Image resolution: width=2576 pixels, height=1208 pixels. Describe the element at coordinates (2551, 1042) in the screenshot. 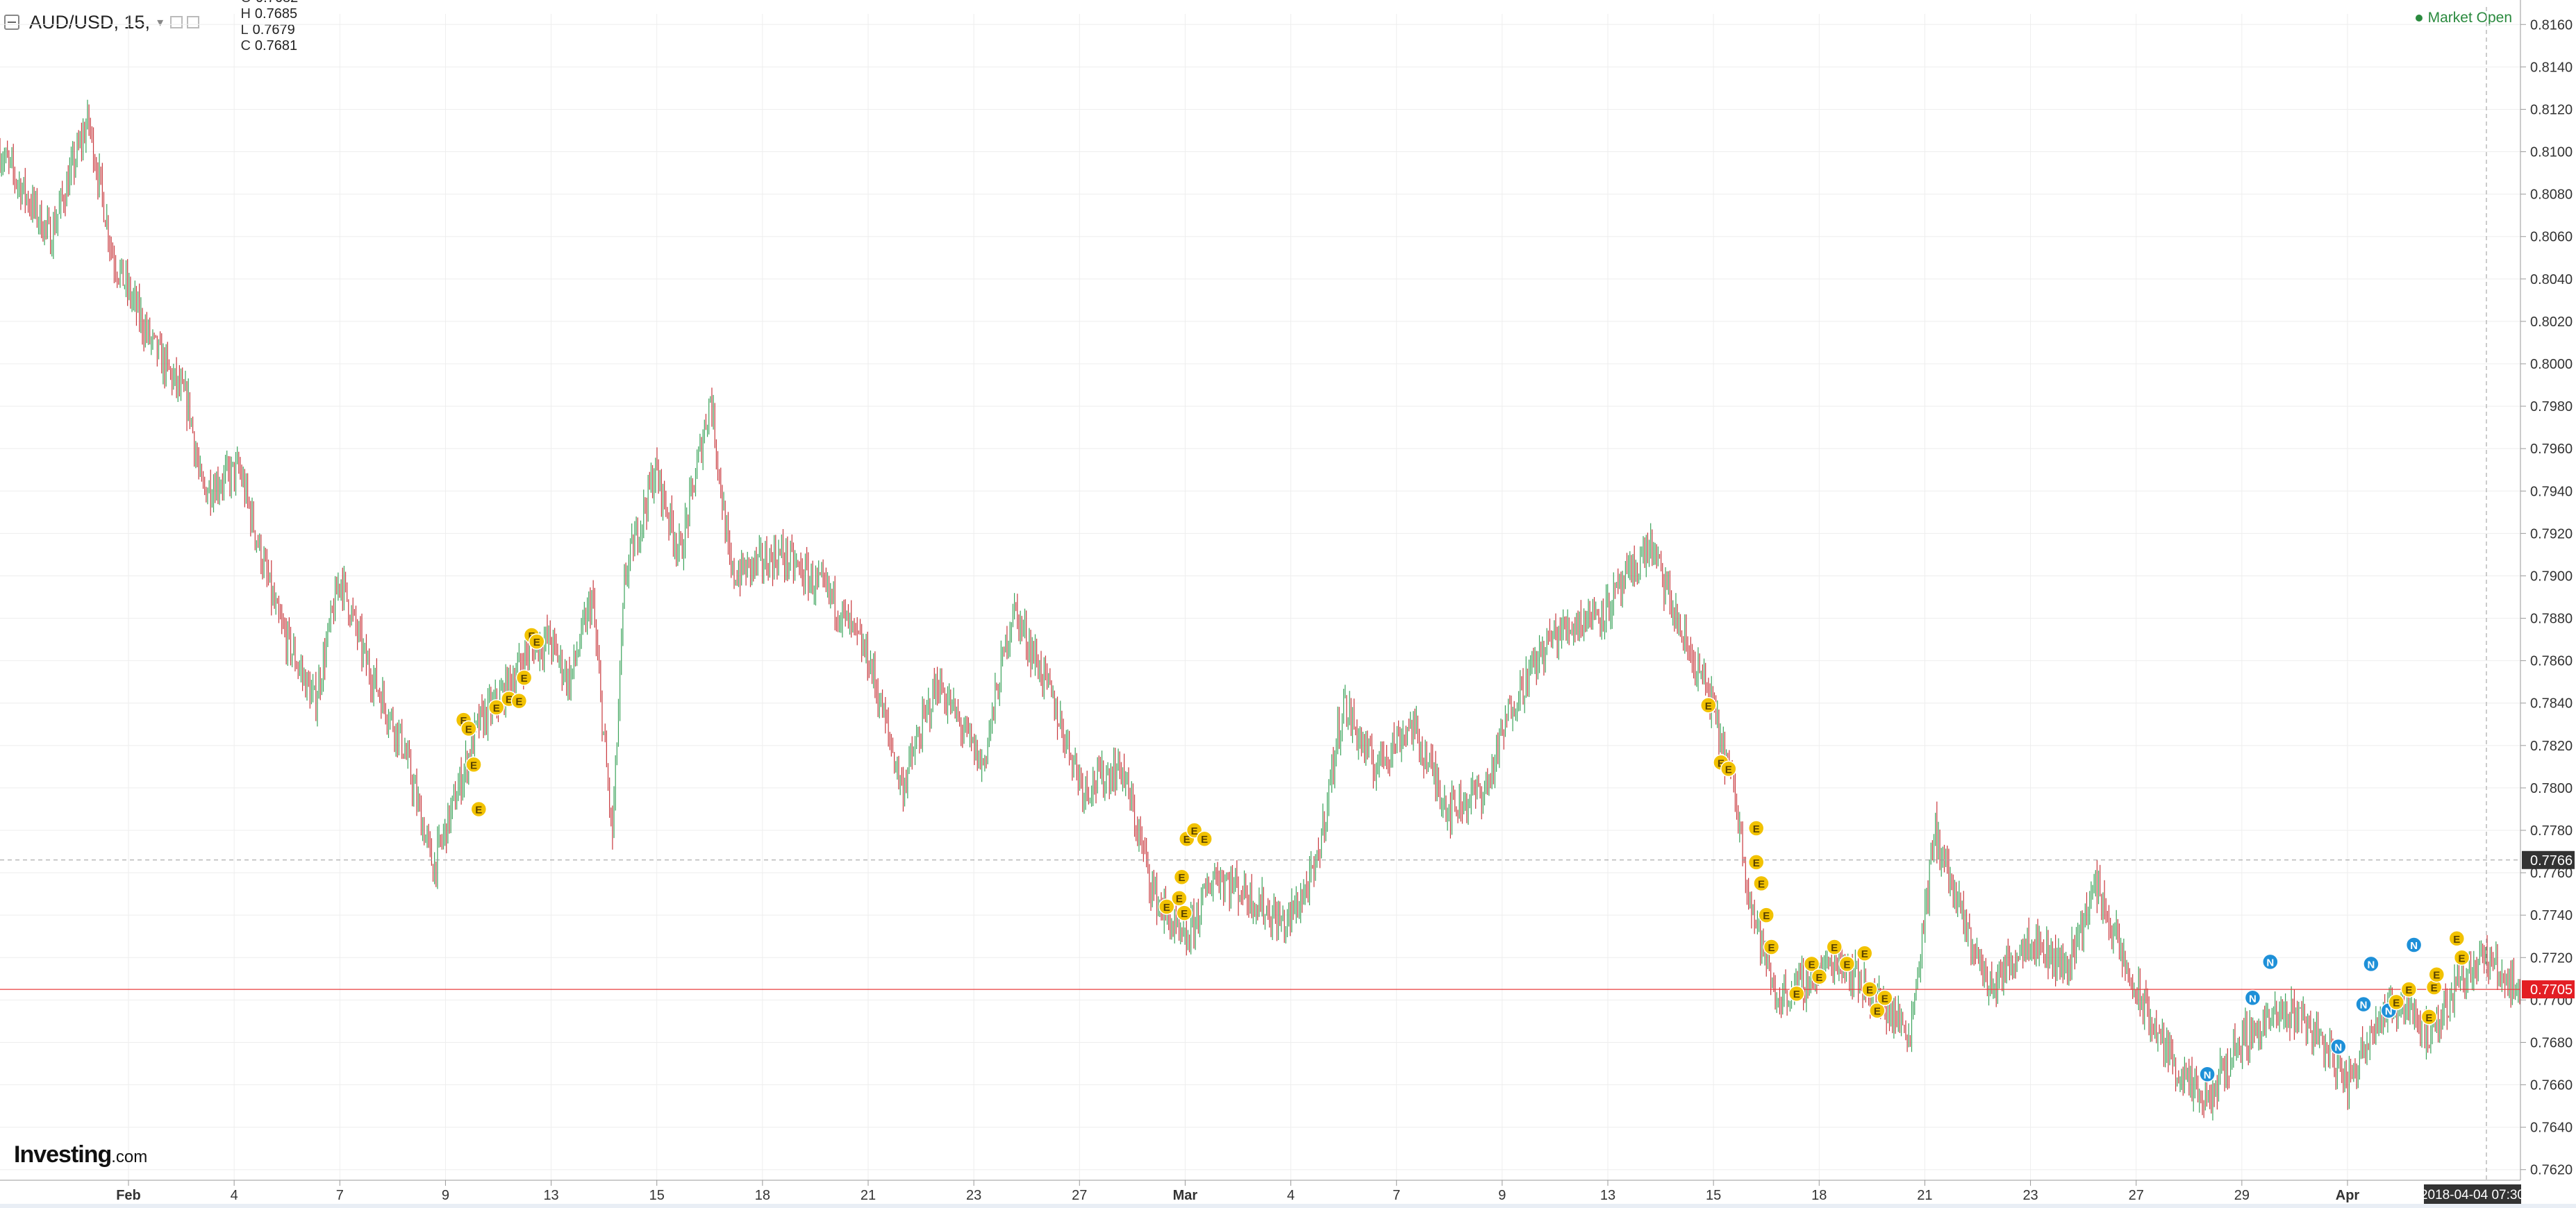

I see `y-tick-label: 0.7680` at that location.